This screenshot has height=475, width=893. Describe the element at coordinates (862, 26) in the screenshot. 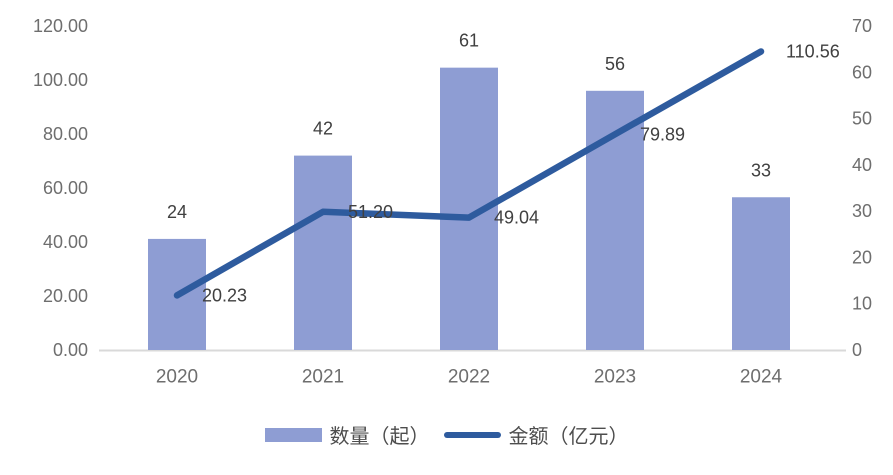

I see `right-axis-tick-label: 70` at that location.